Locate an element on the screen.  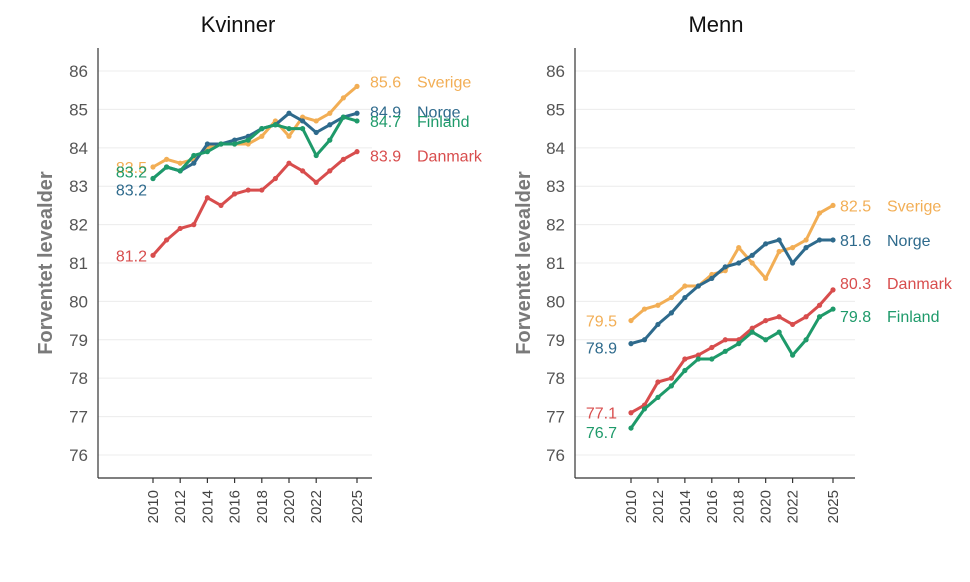
series-name-label: Finland is located at coordinates (913, 317).